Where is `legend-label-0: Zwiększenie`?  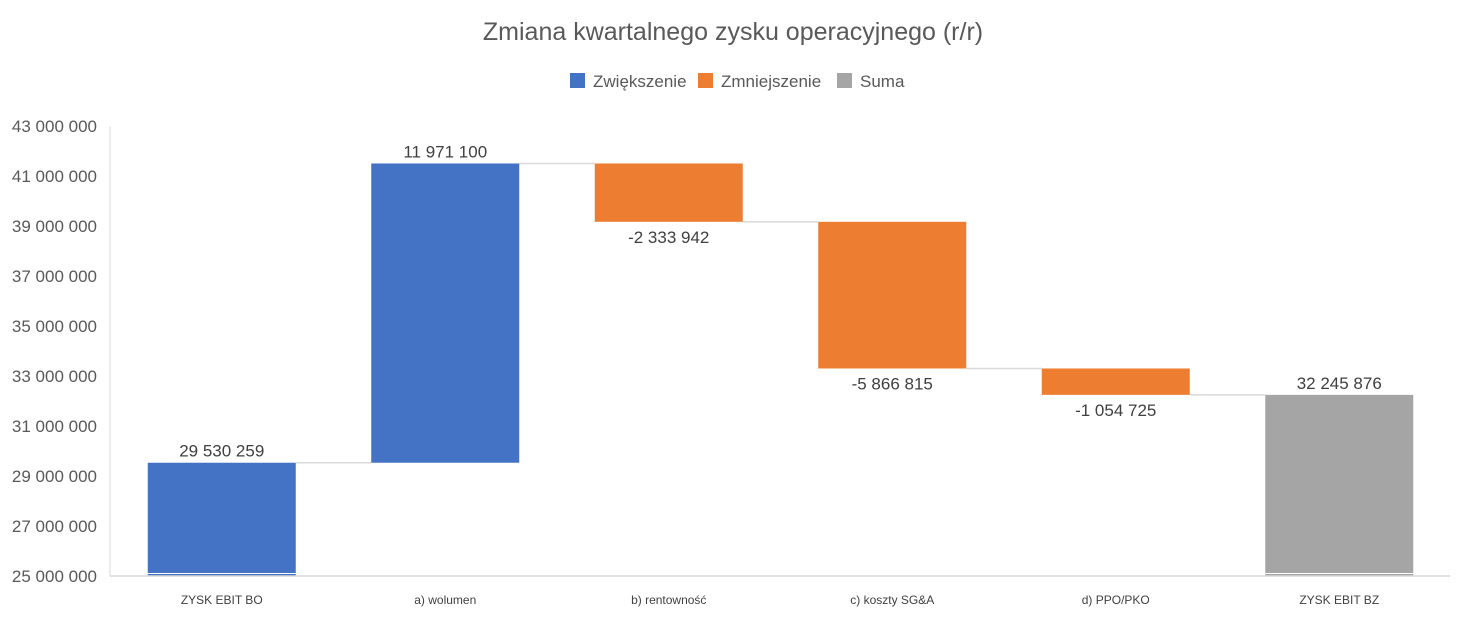 legend-label-0: Zwiększenie is located at coordinates (640, 81).